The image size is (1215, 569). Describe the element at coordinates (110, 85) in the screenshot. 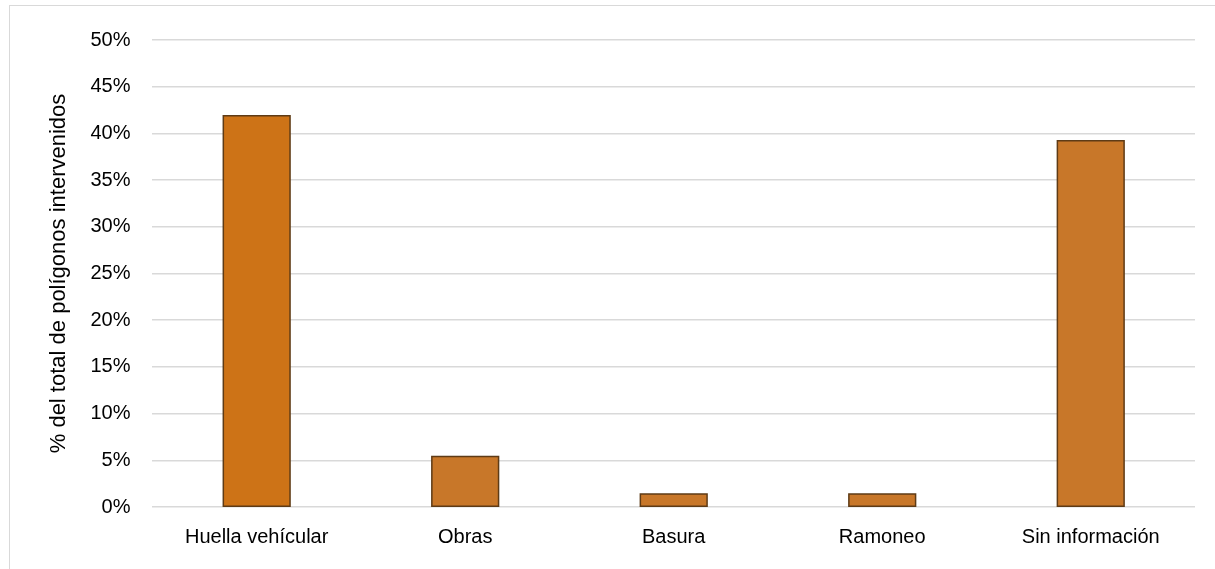

I see `y-tick-label: 45%` at that location.